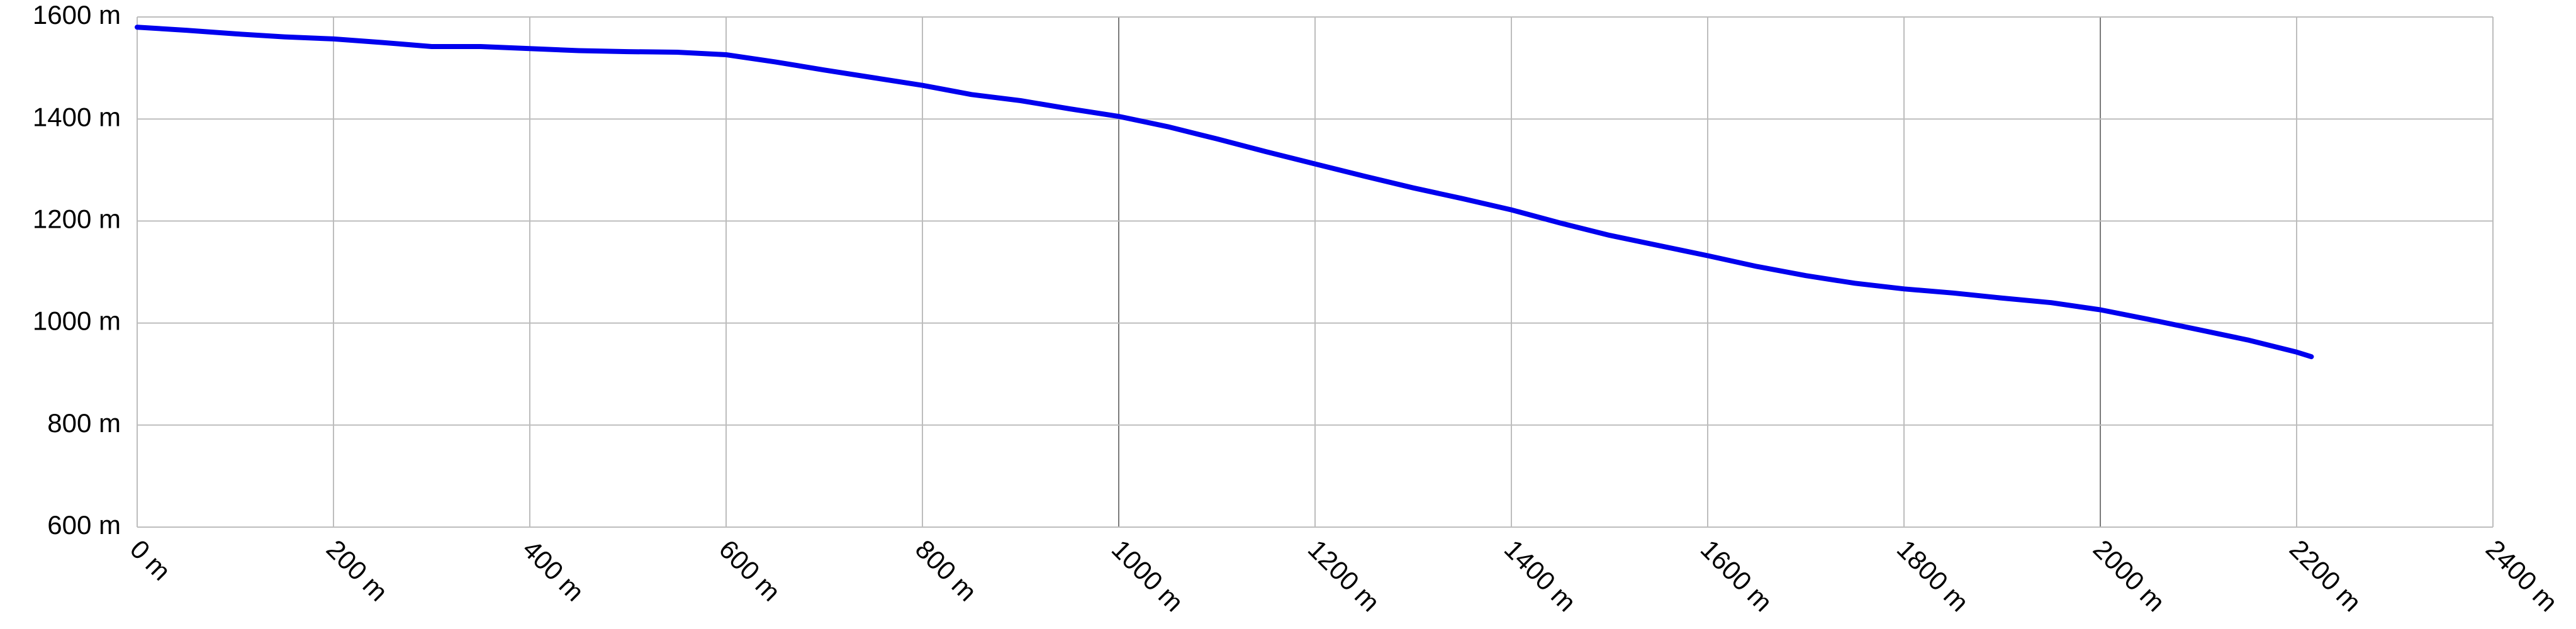 Image resolution: width=2576 pixels, height=629 pixels. What do you see at coordinates (77, 270) in the screenshot?
I see `y-tick-labels: 600 m 800 m 1000 m 1200 m 1400 m 1600 m` at bounding box center [77, 270].